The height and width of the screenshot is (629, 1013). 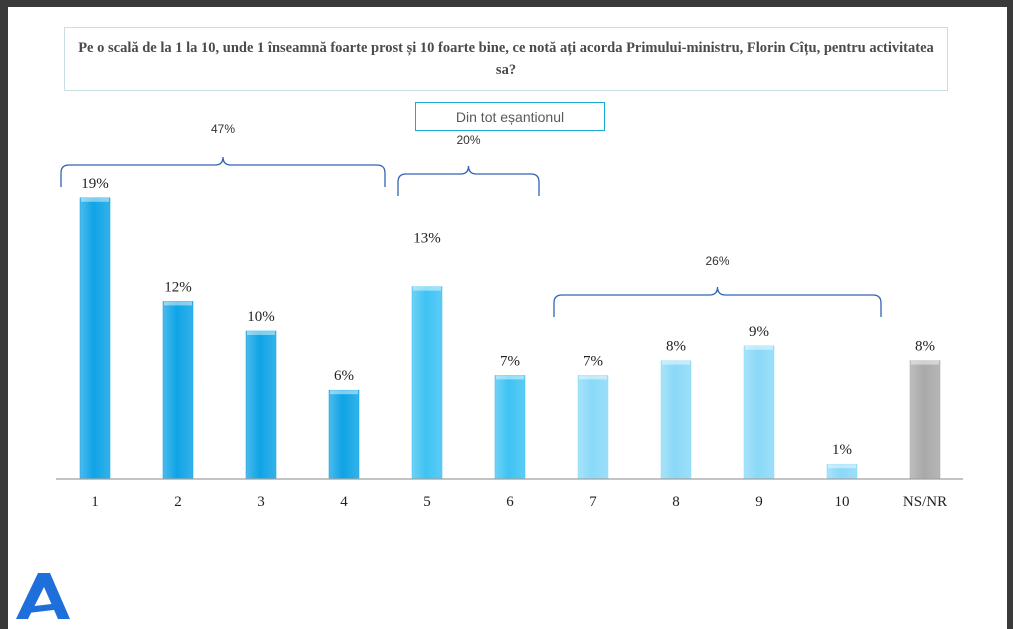 I want to click on value-label: 1%, so click(x=842, y=450).